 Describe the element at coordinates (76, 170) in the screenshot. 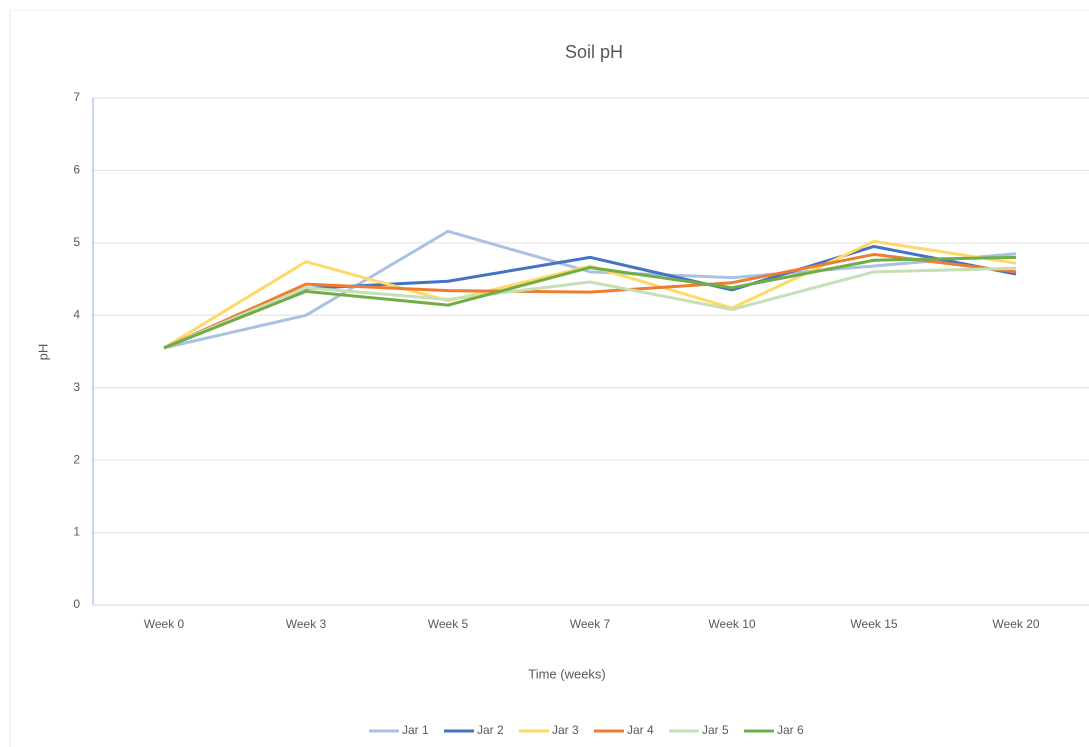

I see `y-tick-label: 6` at that location.